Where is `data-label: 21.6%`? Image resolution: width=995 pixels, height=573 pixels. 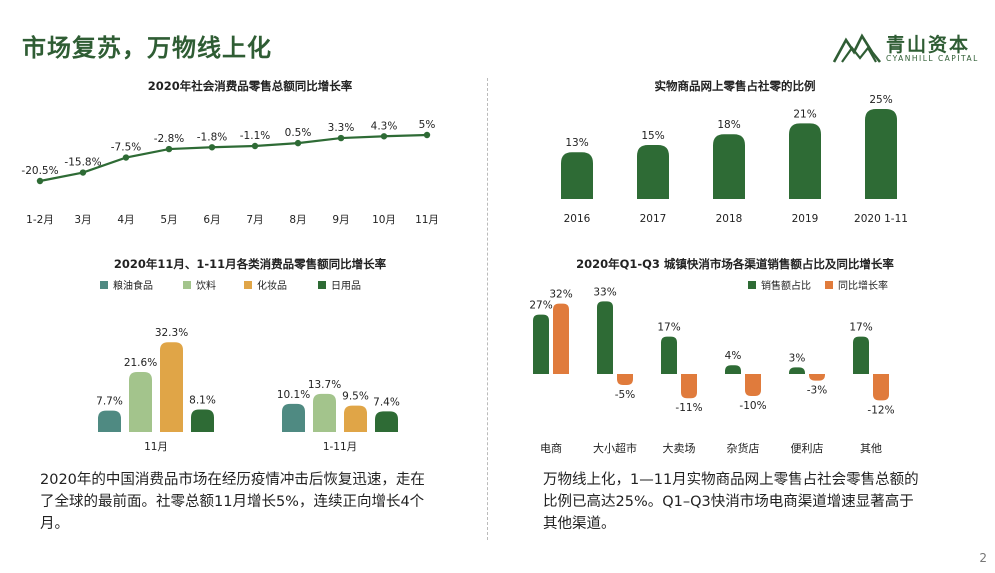 data-label: 21.6% is located at coordinates (140, 363).